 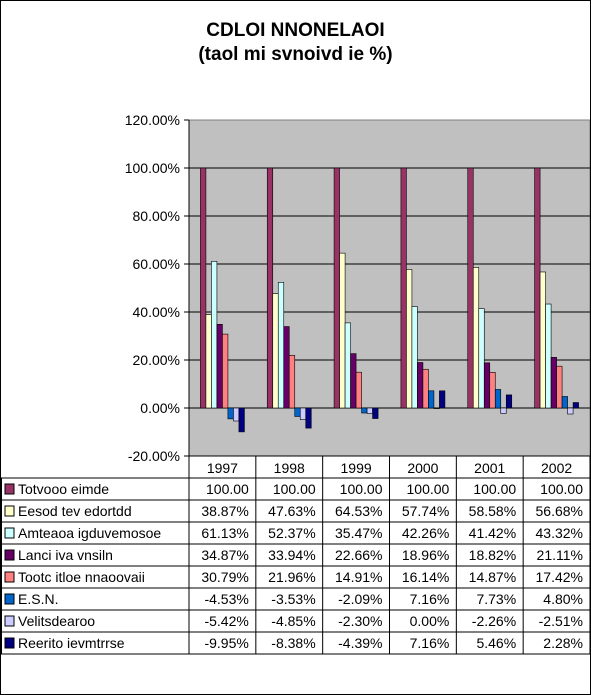 I want to click on data-label: 34.87%, so click(x=224, y=555).